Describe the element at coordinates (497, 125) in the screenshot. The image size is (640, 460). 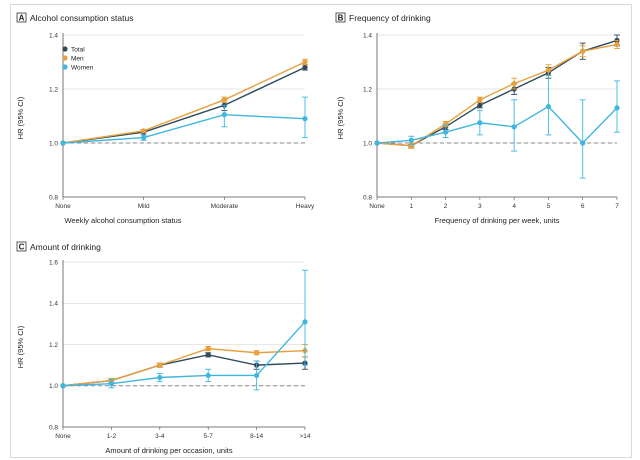
I see `panel-b-women-line` at that location.